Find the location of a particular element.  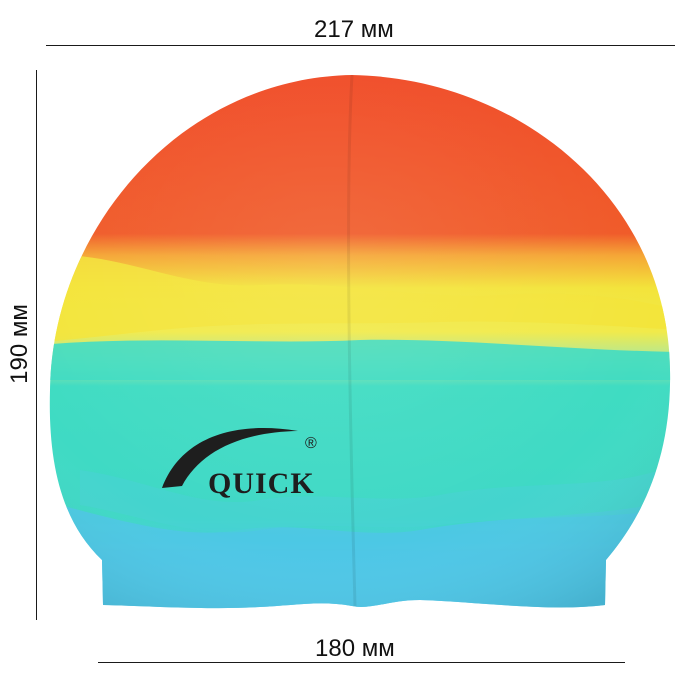

brand-logo-text: QUICK is located at coordinates (261, 483).